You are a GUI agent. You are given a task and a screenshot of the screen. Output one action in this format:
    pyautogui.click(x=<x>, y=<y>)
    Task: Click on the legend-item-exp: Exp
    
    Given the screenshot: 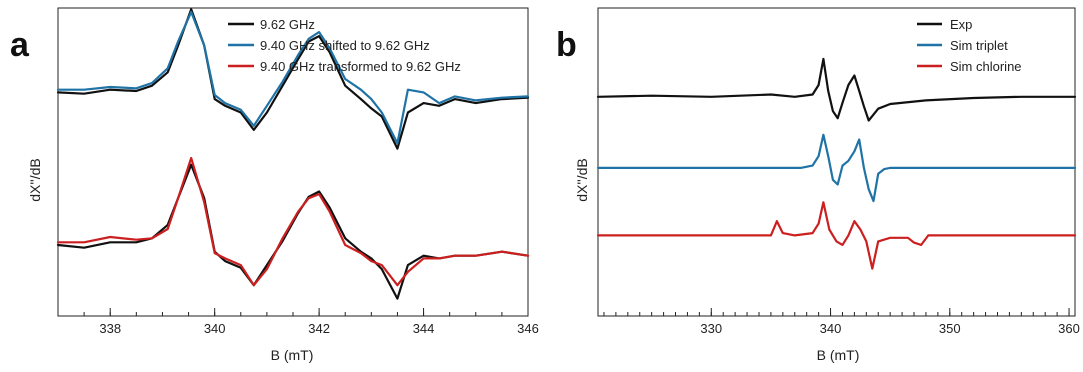 What is the action you would take?
    pyautogui.click(x=944, y=24)
    